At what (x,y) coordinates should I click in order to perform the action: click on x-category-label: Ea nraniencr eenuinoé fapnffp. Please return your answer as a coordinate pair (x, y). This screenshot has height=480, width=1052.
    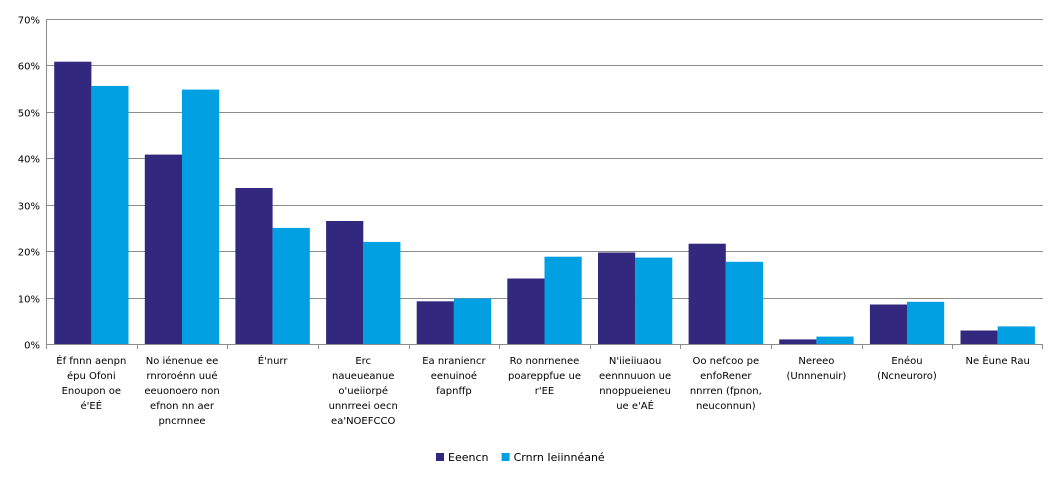
    Looking at the image, I should click on (454, 376).